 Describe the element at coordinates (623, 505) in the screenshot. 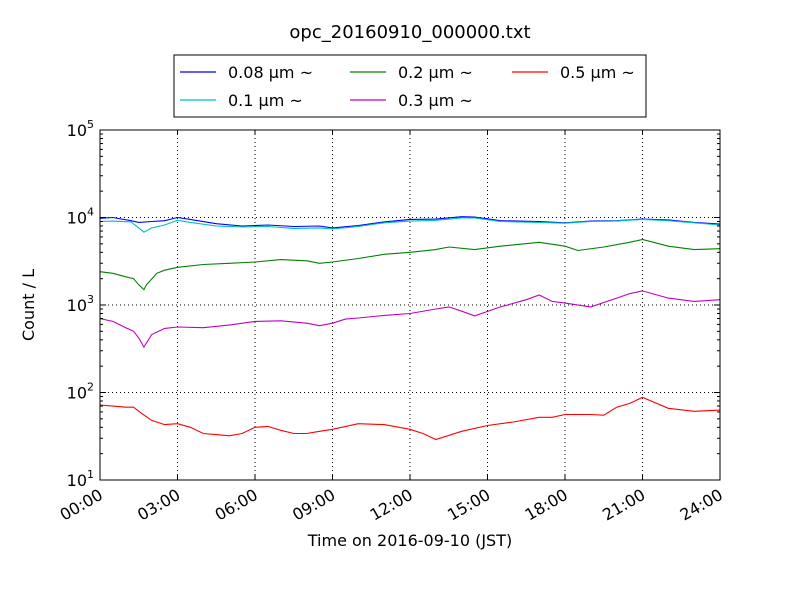

I see `x-tick-label: 21:00` at that location.